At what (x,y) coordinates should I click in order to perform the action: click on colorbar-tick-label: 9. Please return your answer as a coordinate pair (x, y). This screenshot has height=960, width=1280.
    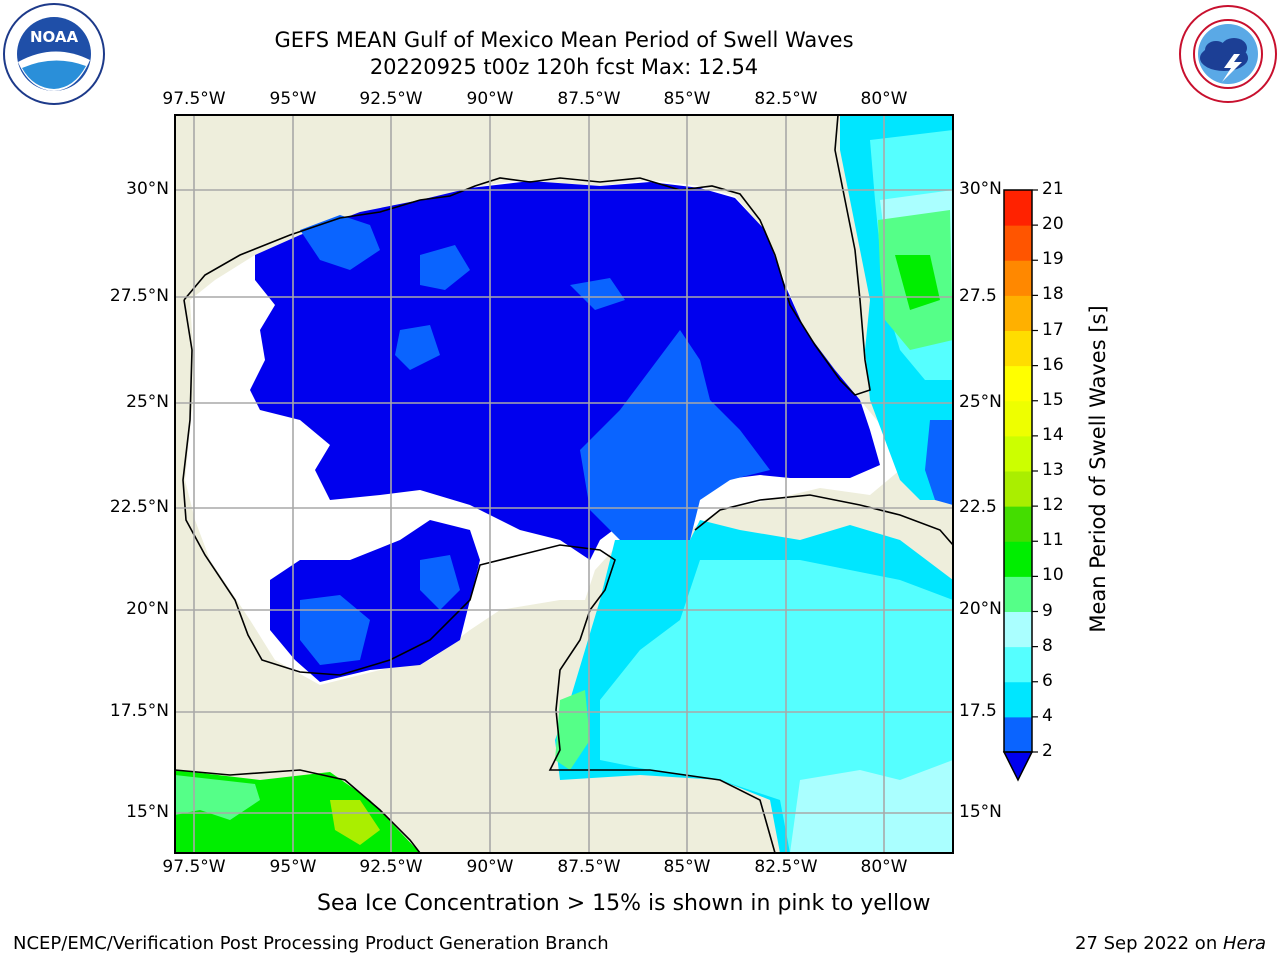
    Looking at the image, I should click on (1047, 610).